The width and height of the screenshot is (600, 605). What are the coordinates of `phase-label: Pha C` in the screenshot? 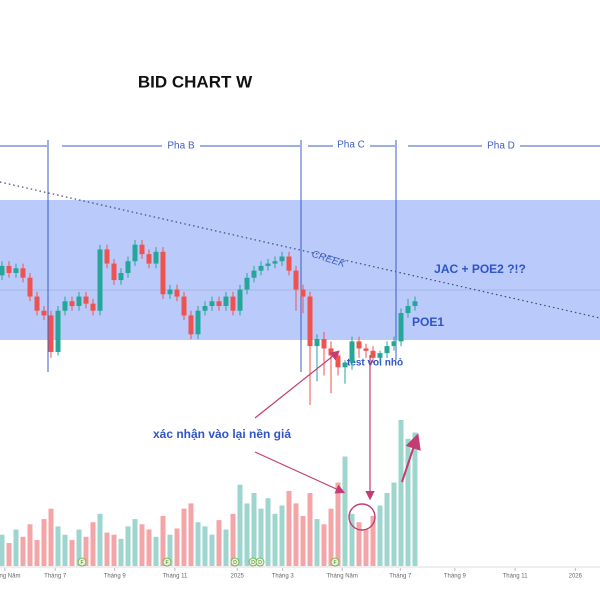 It's located at (351, 145).